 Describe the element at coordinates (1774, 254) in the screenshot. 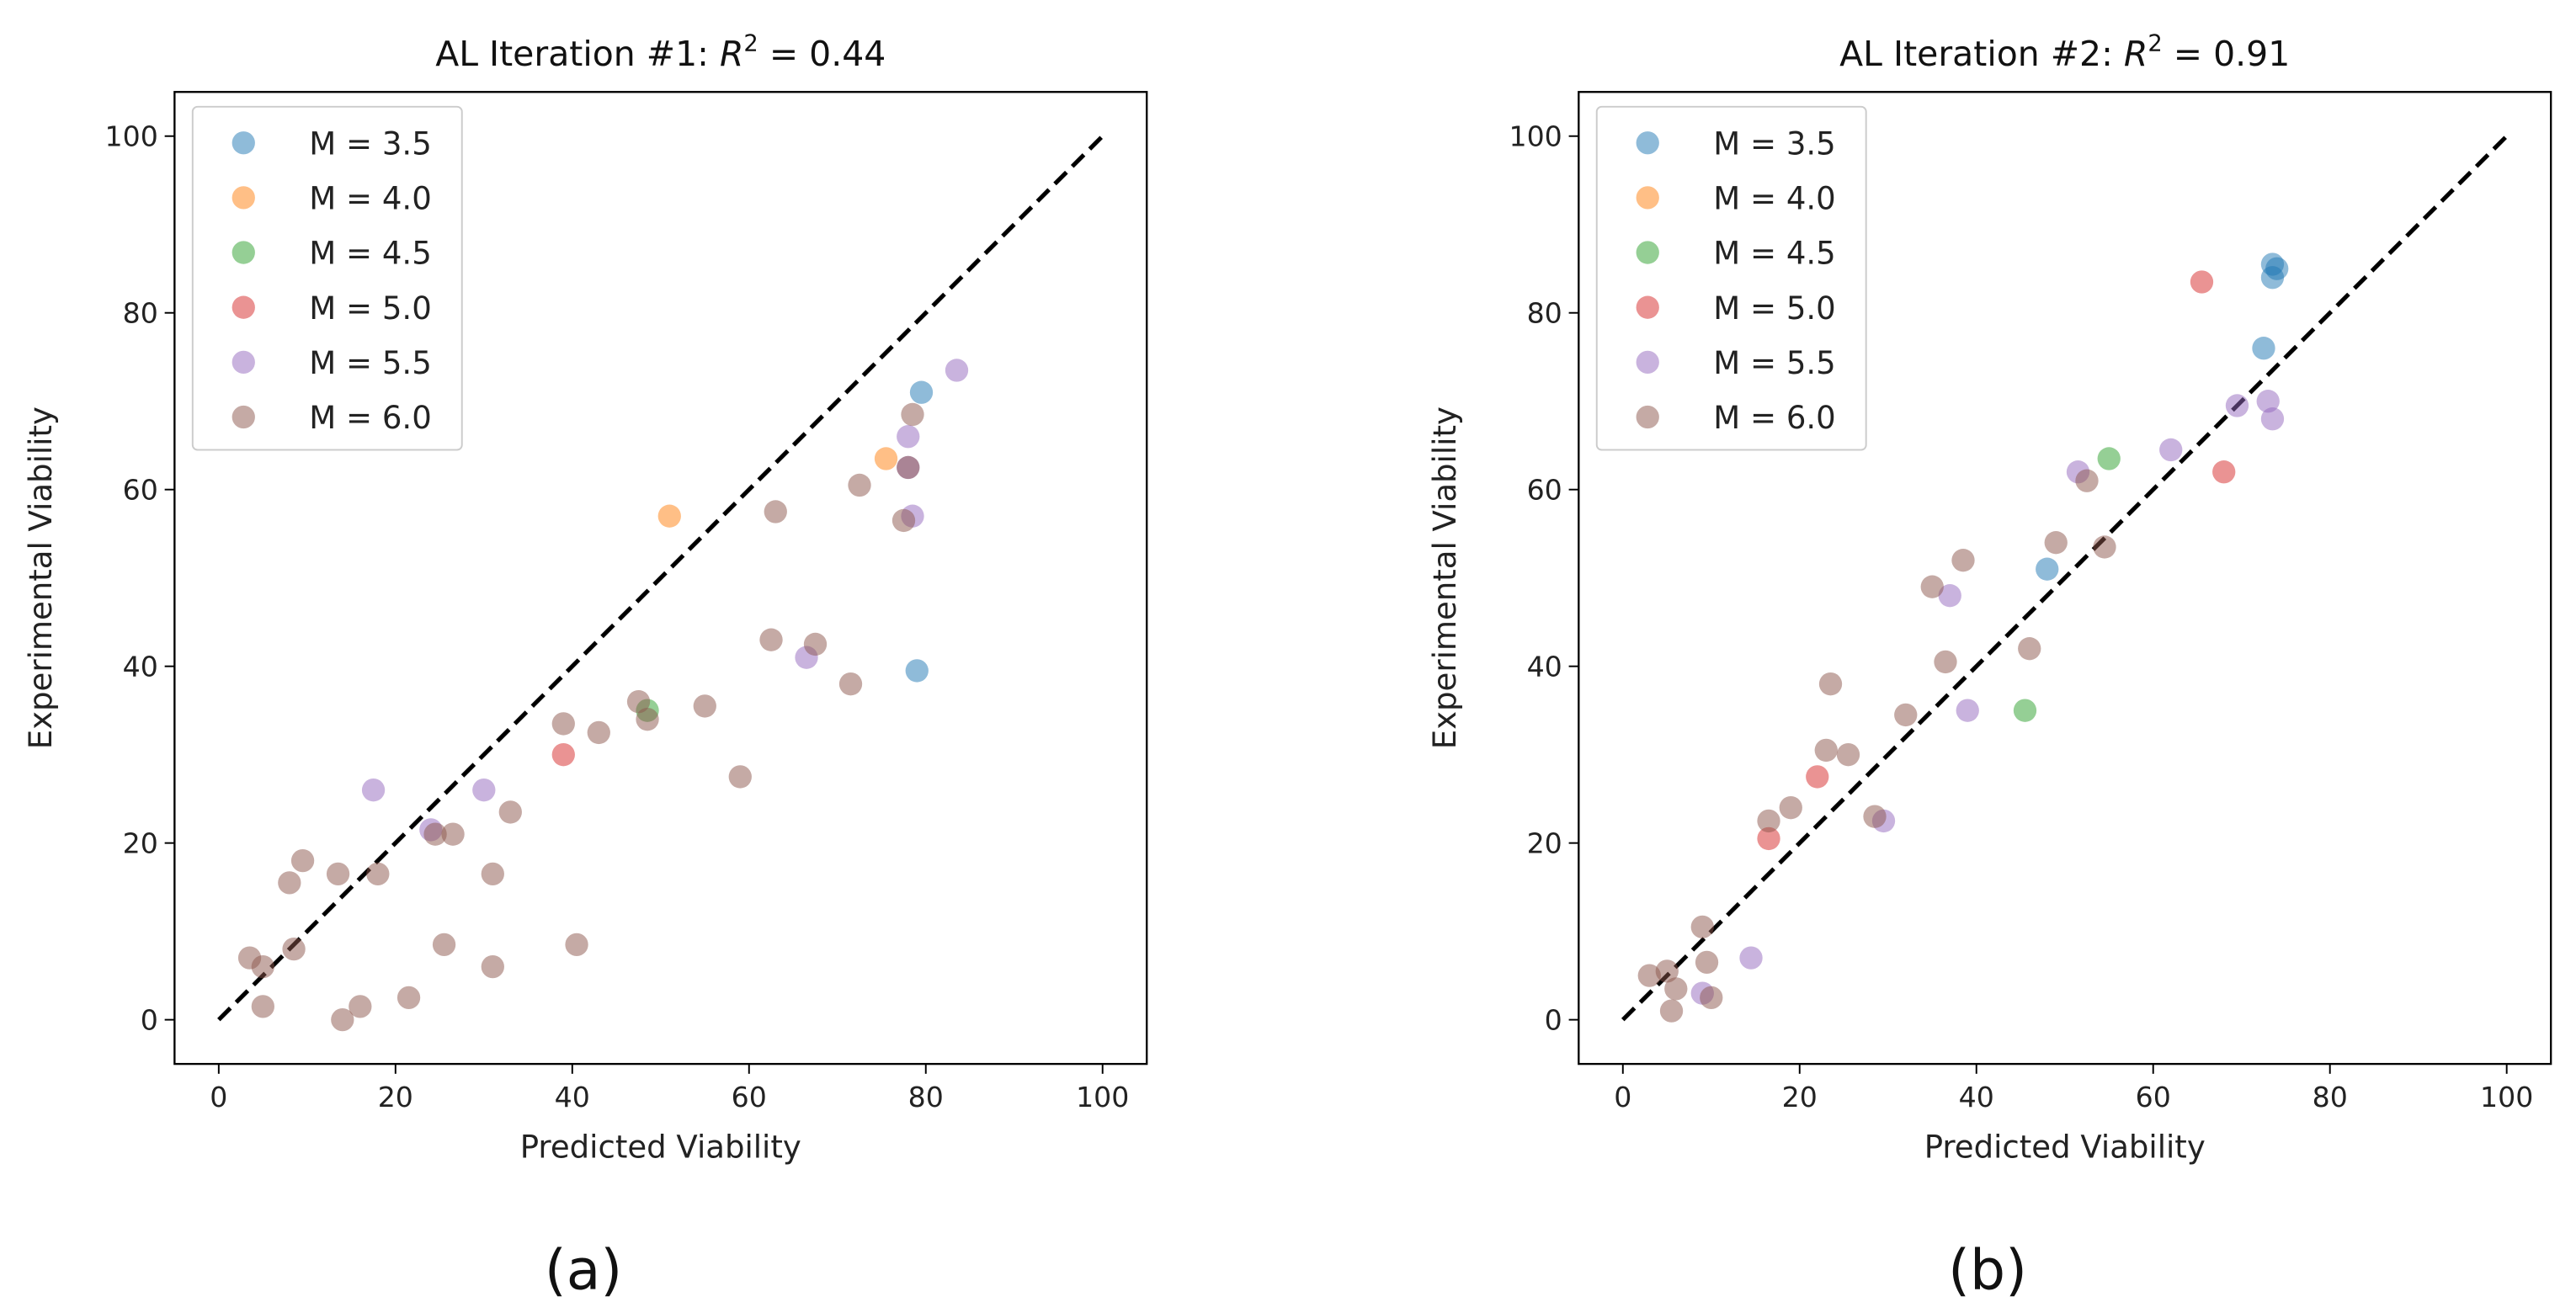

I see `legend-label: M = 4.5` at that location.